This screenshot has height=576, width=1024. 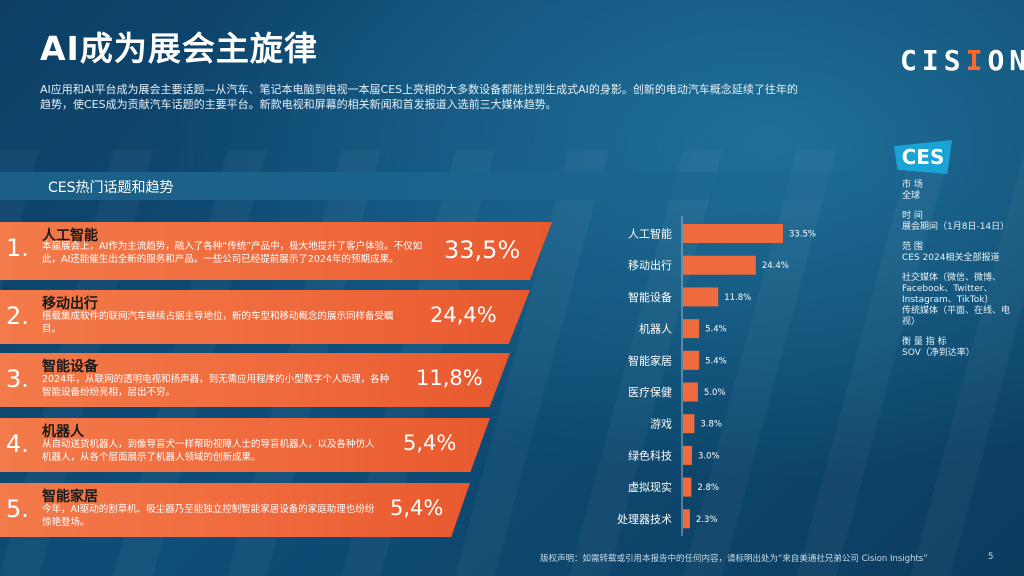 I want to click on category-label: 人工智能, so click(x=650, y=234).